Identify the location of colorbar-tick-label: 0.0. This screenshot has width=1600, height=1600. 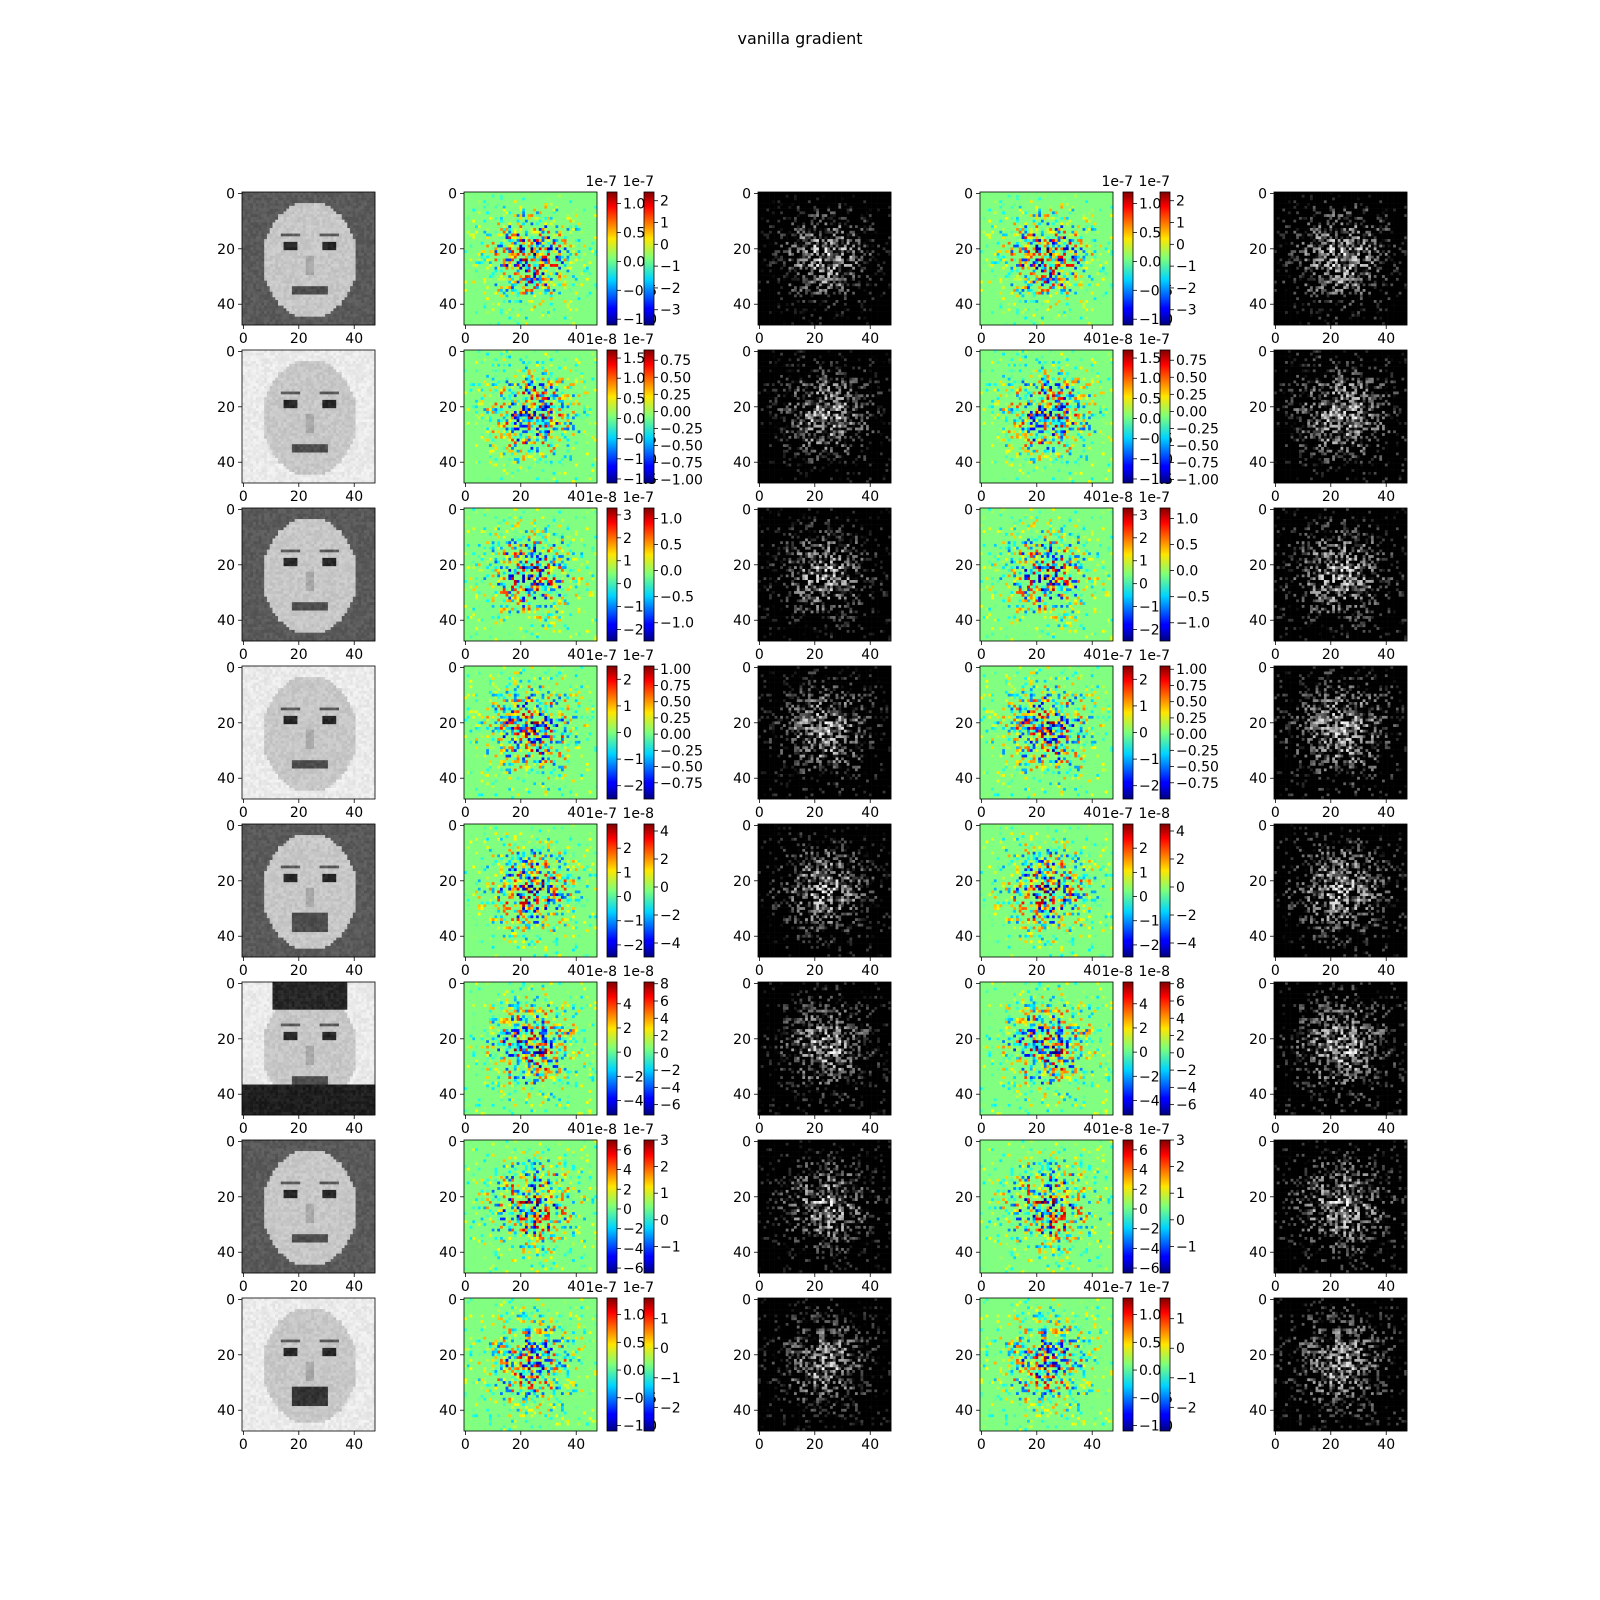
(634, 262).